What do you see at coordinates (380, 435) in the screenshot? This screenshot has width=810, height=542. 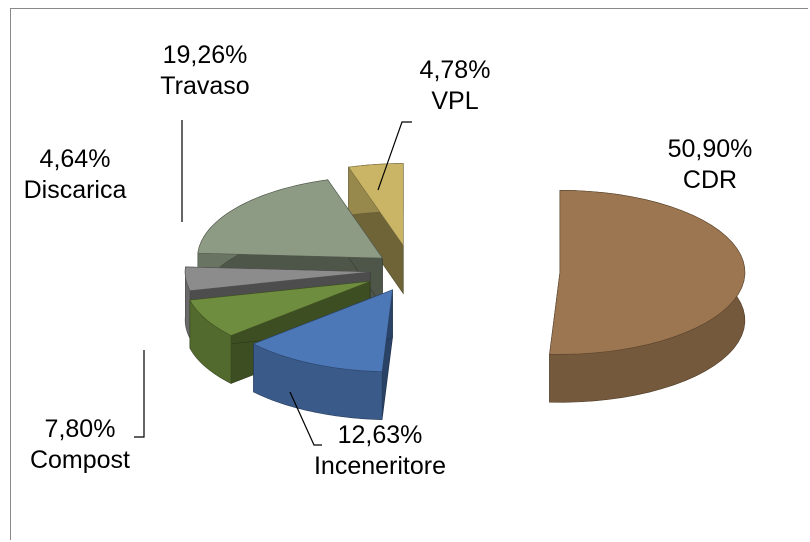 I see `value-label: 12,63%` at bounding box center [380, 435].